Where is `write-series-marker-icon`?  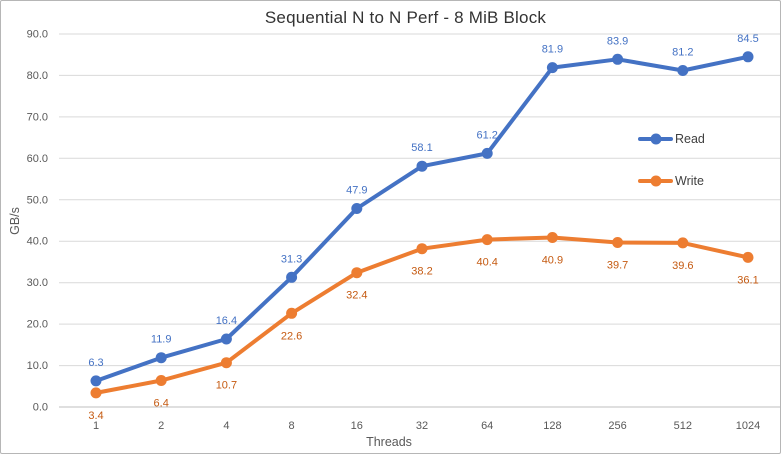 write-series-marker-icon is located at coordinates (655, 181).